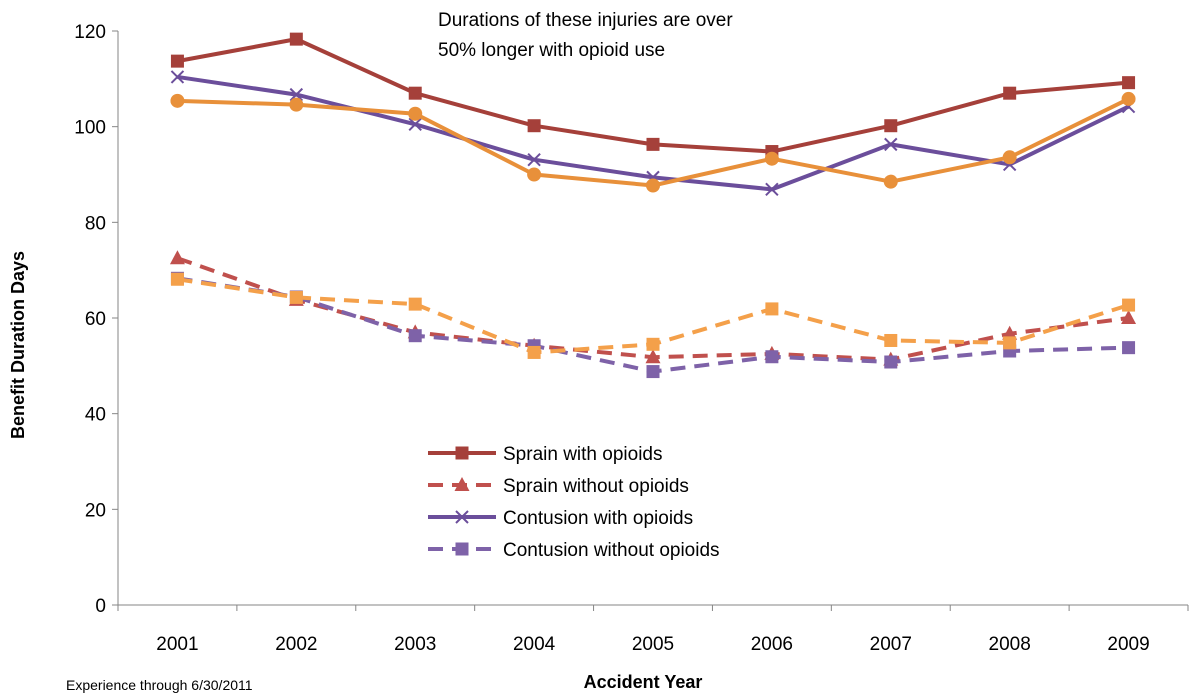 Image resolution: width=1191 pixels, height=698 pixels. I want to click on x-axis-title: Accident Year, so click(643, 682).